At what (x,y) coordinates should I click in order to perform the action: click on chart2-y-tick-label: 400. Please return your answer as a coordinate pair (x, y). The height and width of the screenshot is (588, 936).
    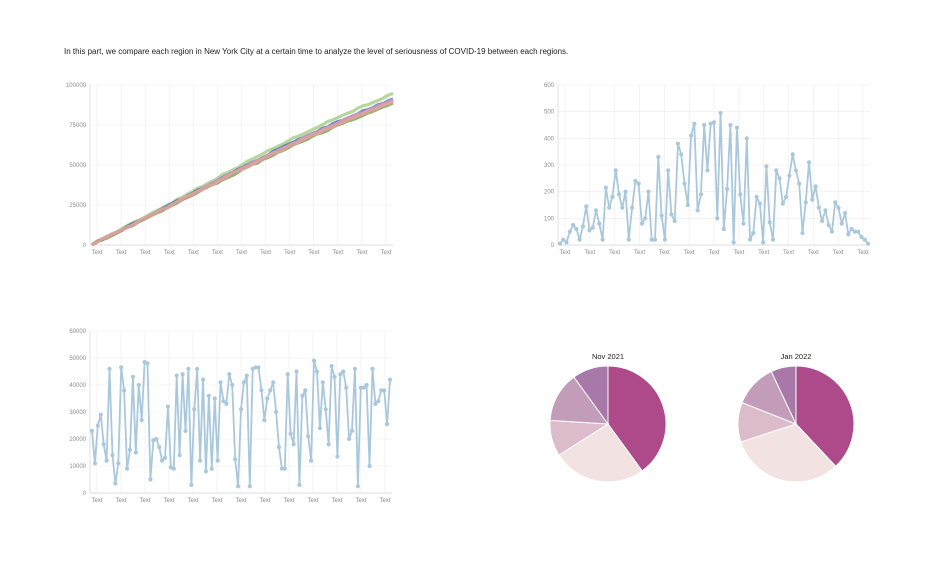
    Looking at the image, I should click on (549, 139).